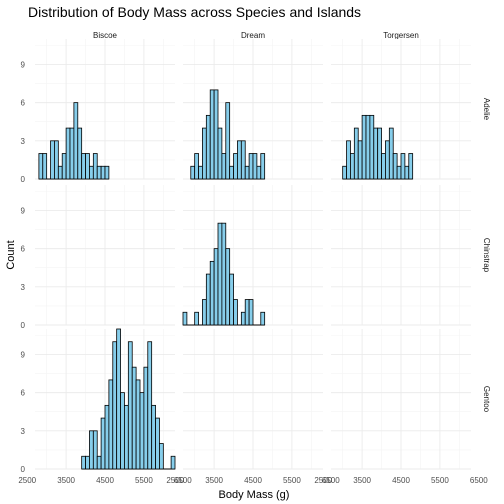 The width and height of the screenshot is (504, 504). Describe the element at coordinates (11, 254) in the screenshot. I see `y-axis-label: Count` at that location.